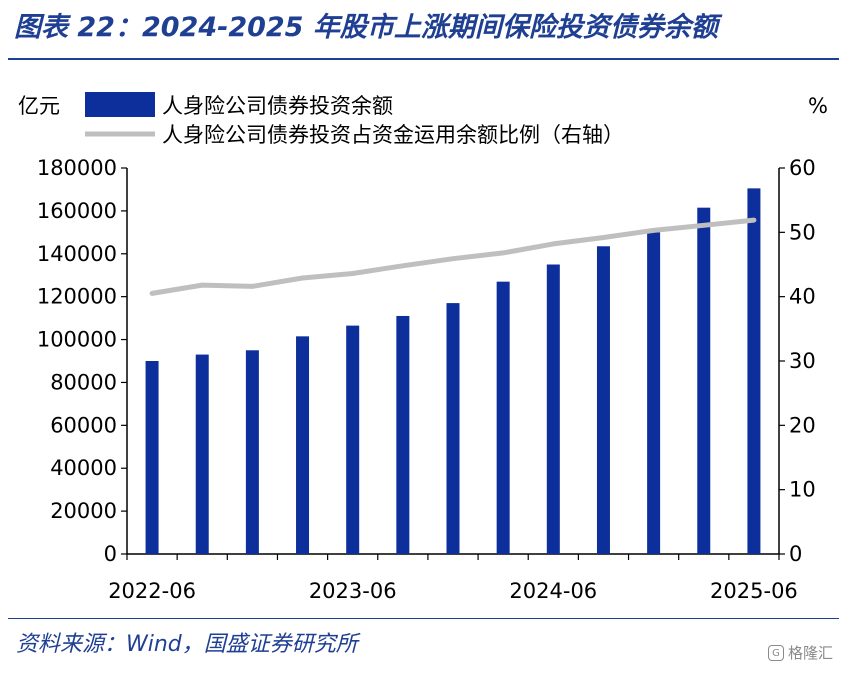  I want to click on legend-label-line: 人身险公司债券投资占资金运用余额比例（右轴）, so click(393, 135).